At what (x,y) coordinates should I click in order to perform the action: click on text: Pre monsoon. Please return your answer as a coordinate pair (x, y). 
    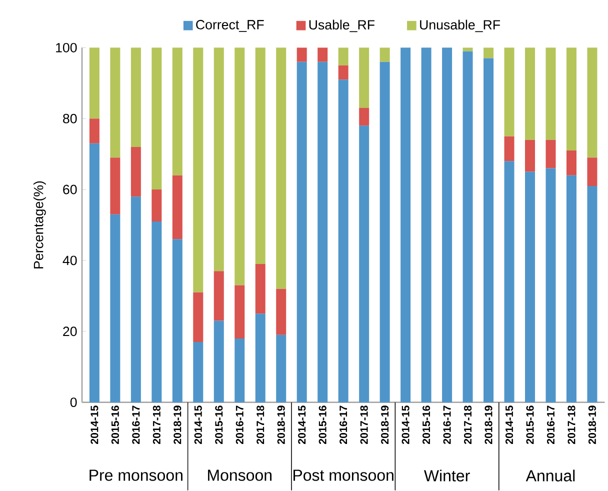
    Looking at the image, I should click on (136, 475).